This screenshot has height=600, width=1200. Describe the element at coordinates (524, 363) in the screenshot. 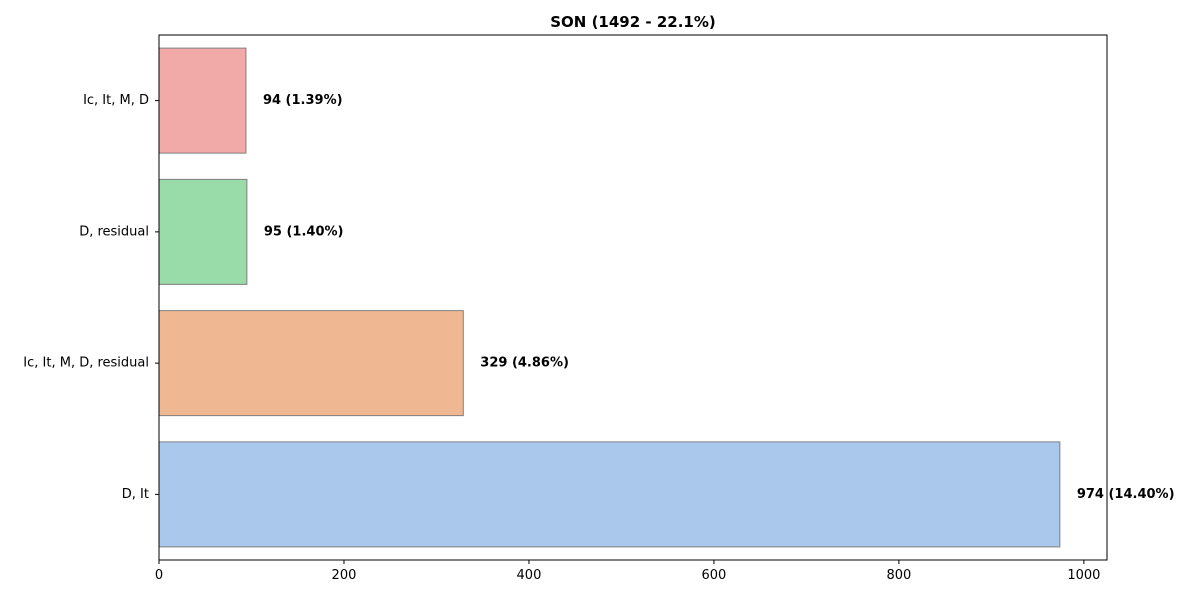

I see `bar-value-label-1: 329 (4.86%)` at that location.